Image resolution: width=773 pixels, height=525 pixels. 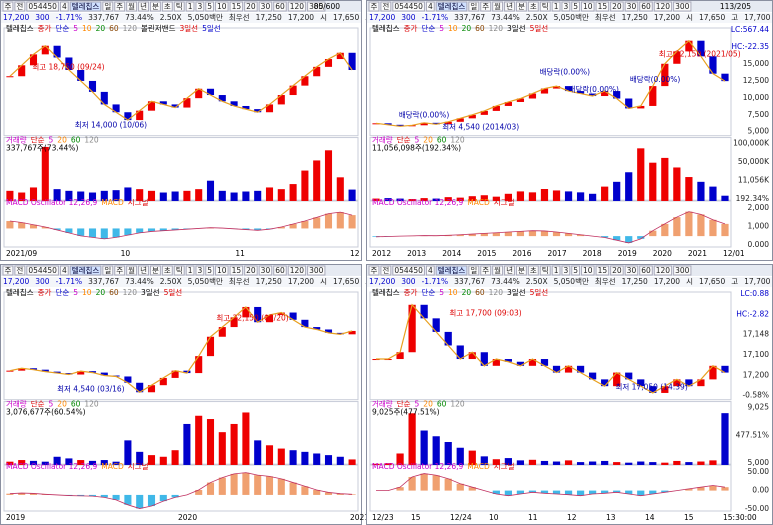 What do you see at coordinates (42, 148) in the screenshot?
I see `volume-value: 337,767주(73.44%)` at bounding box center [42, 148].